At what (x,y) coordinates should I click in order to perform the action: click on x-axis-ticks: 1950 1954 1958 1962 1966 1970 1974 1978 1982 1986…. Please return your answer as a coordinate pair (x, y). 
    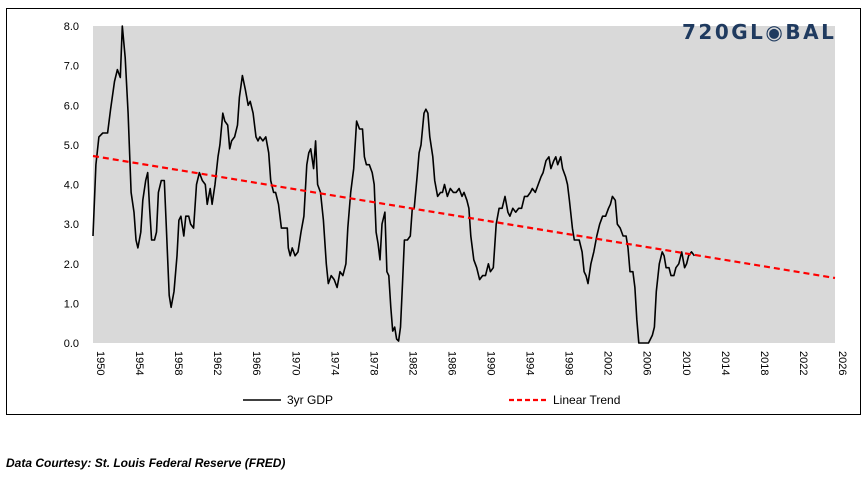
    Looking at the image, I should click on (471, 363).